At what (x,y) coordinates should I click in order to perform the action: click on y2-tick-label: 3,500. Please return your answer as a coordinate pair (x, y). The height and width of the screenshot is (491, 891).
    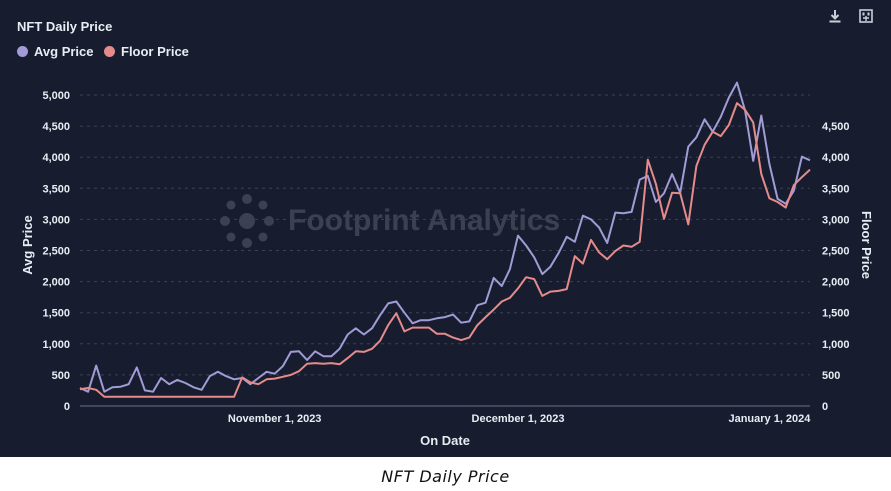
    Looking at the image, I should click on (836, 189).